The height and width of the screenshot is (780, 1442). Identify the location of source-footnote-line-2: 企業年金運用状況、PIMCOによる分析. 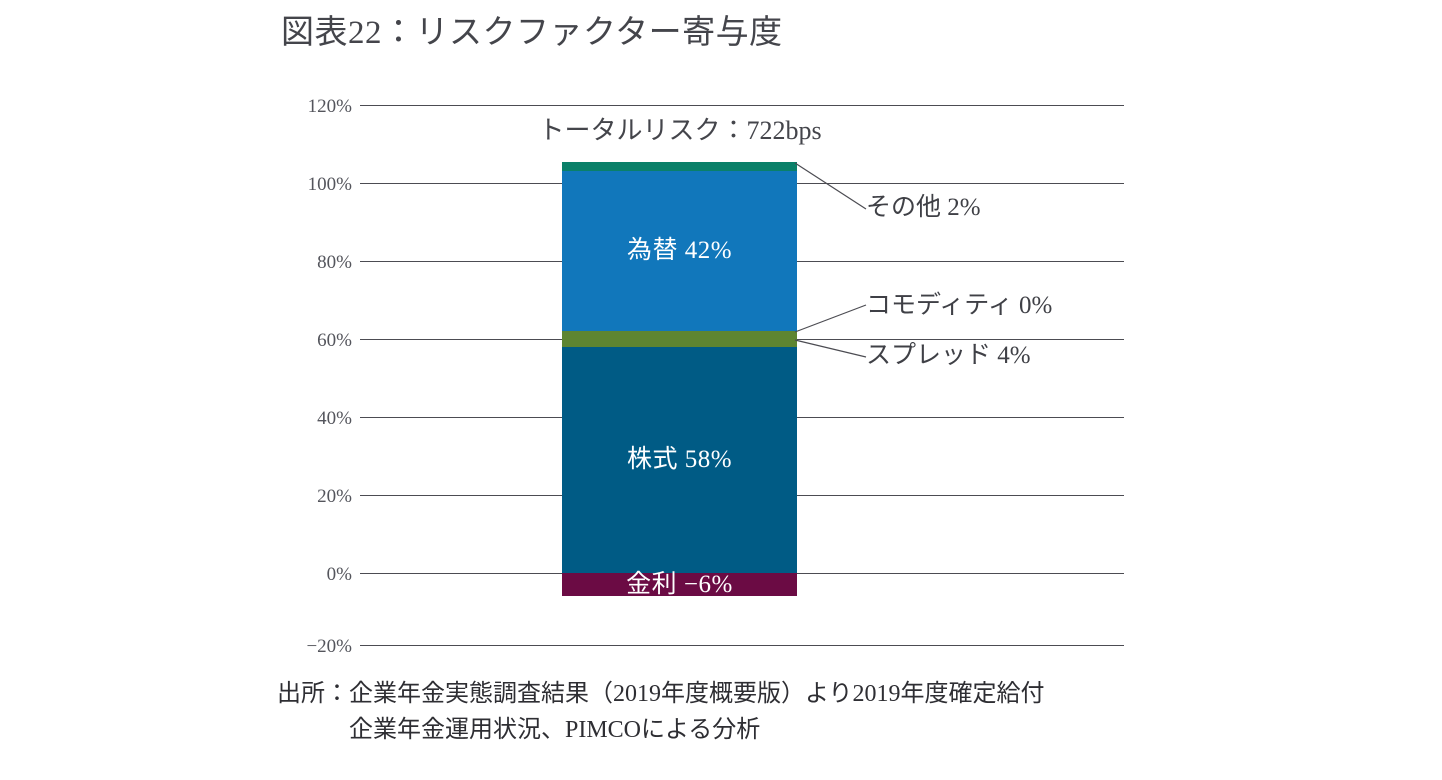
(555, 730).